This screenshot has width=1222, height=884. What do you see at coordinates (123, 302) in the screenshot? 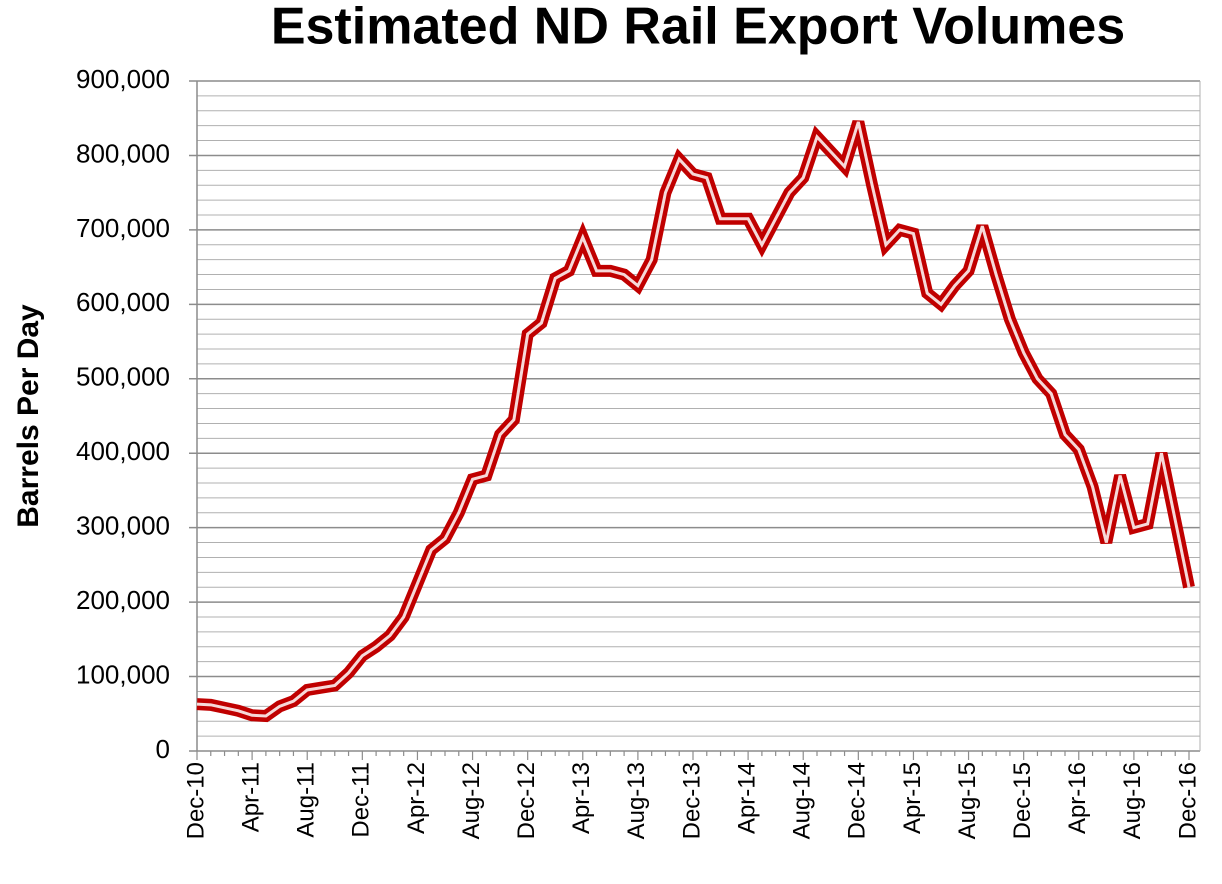
I see `y-tick-label: 600,000` at bounding box center [123, 302].